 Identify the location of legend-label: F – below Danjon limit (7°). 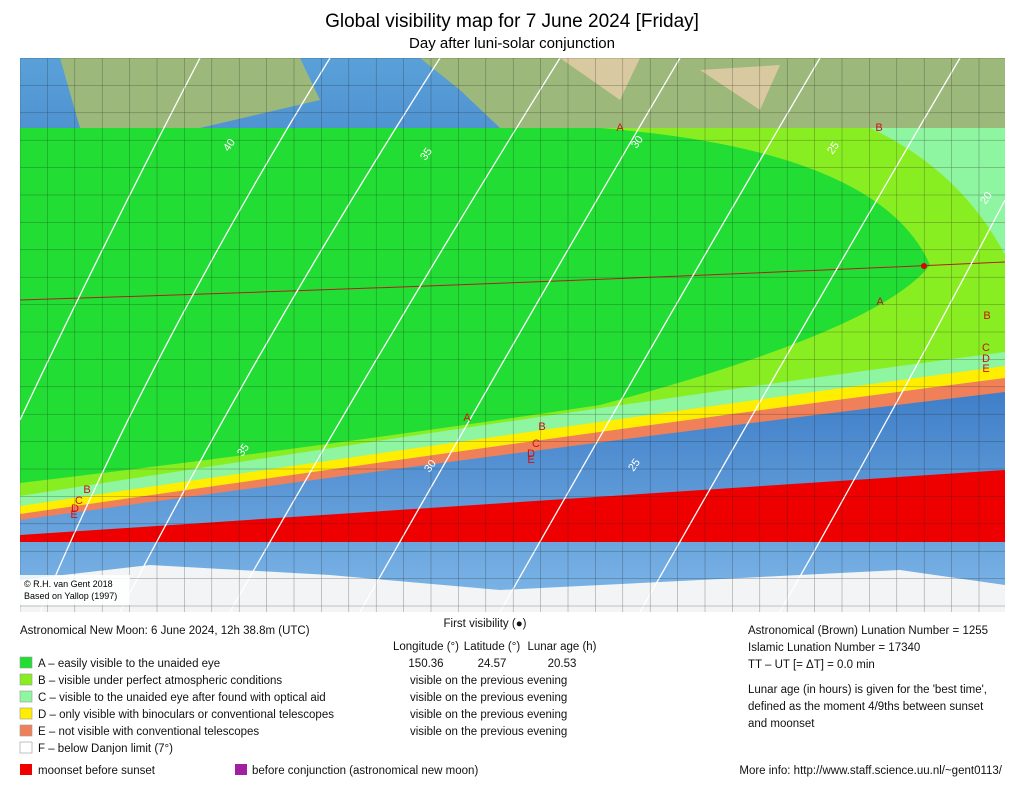
(105, 749).